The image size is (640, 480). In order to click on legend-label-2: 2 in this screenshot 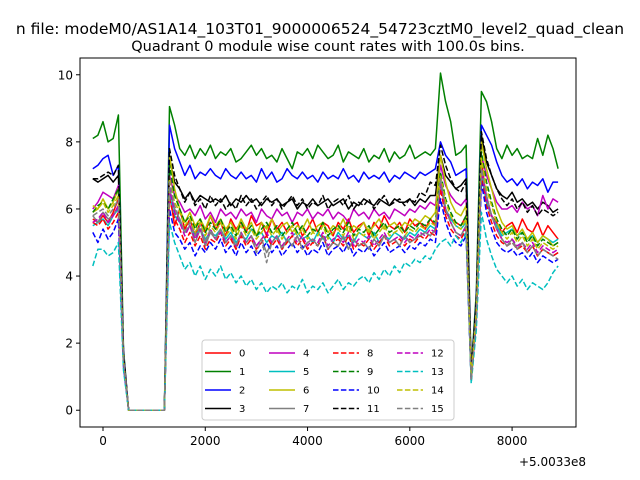, I will do `click(242, 391)`.